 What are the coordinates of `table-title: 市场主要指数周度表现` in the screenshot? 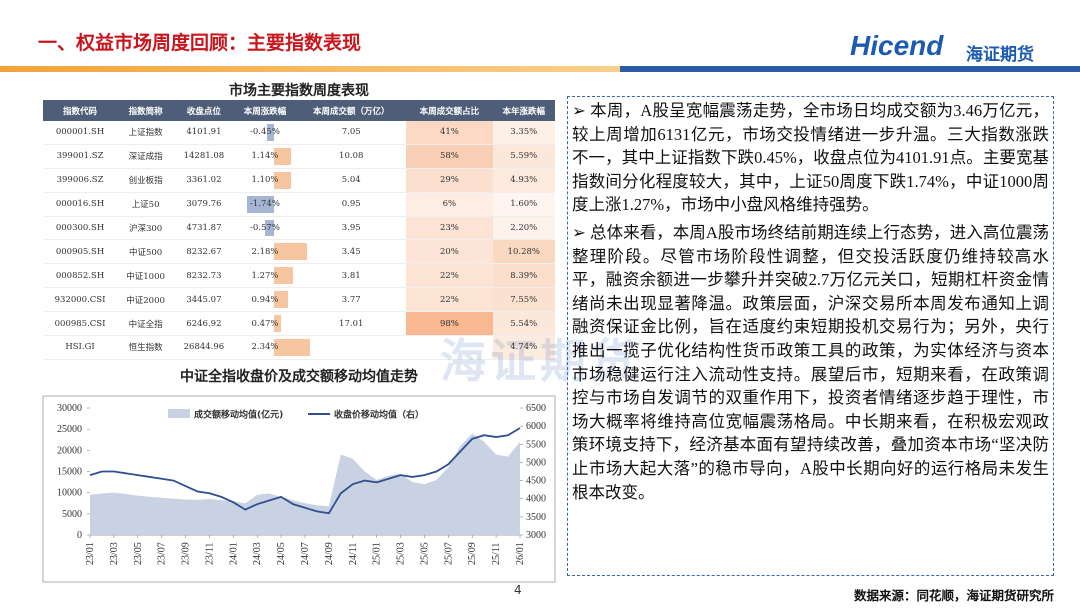 It's located at (299, 91).